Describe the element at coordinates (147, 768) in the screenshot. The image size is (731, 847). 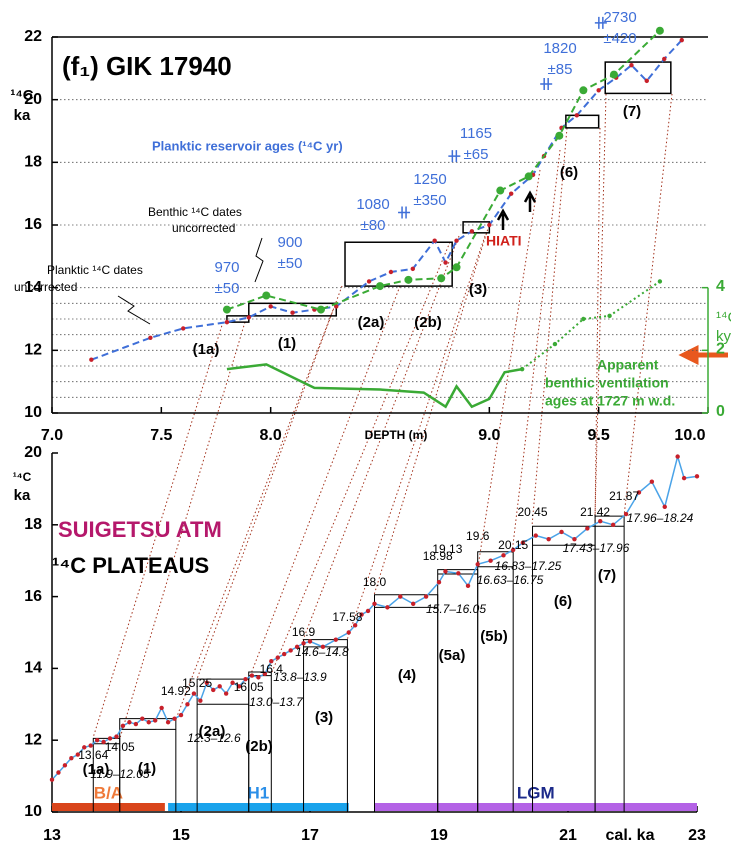
I see `plateau-label: (1)` at that location.